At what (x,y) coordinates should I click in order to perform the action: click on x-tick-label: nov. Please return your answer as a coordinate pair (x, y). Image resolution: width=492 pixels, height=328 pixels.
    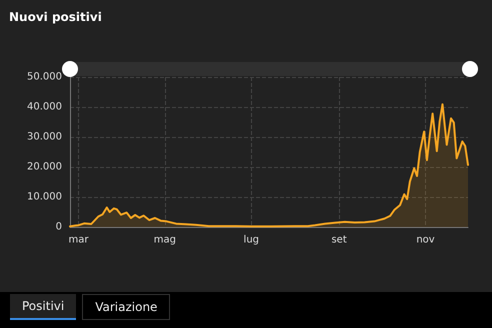
    Looking at the image, I should click on (425, 240).